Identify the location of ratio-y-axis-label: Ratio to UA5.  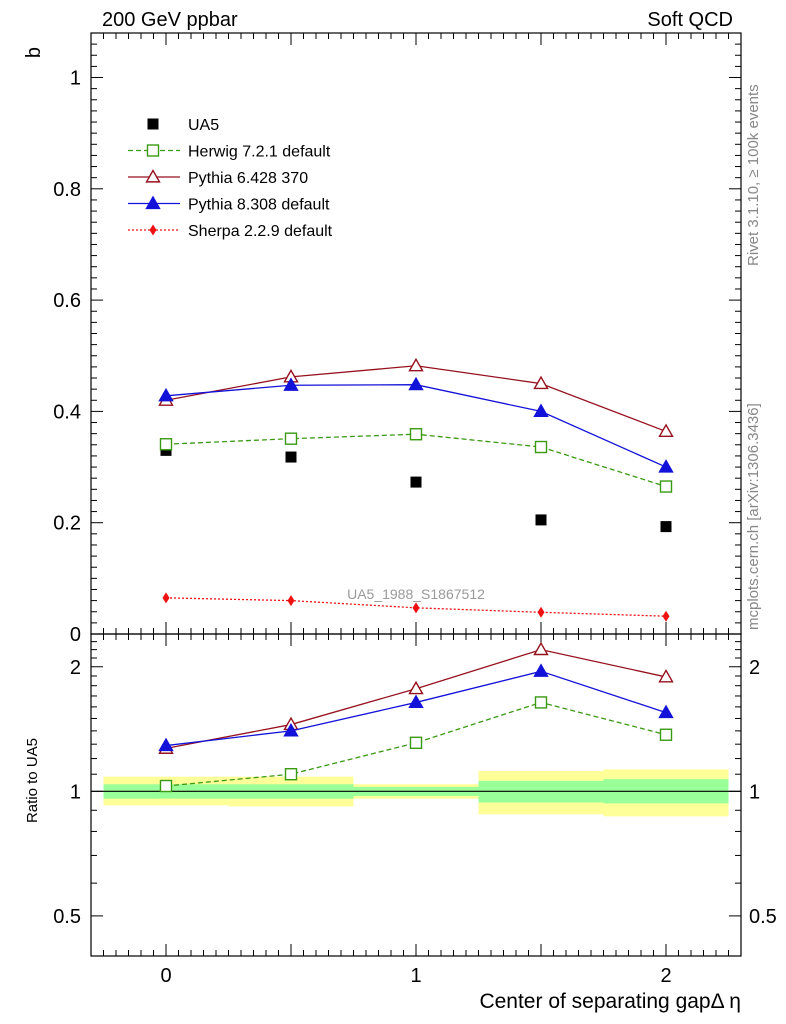
(32, 780).